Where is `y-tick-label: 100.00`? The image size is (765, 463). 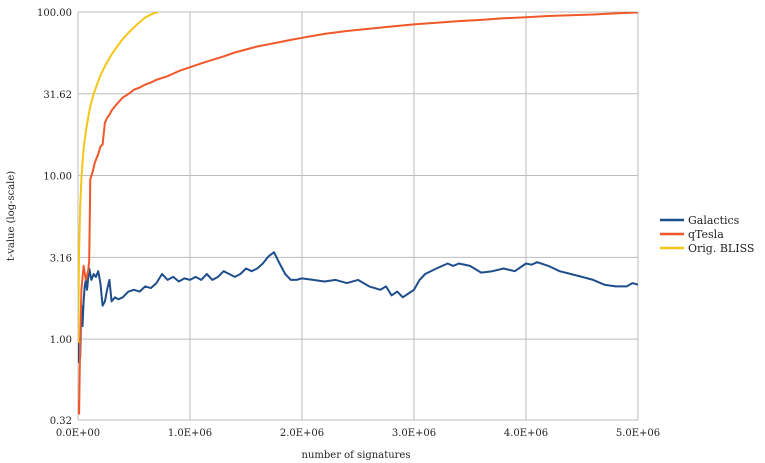
y-tick-label: 100.00 is located at coordinates (54, 13).